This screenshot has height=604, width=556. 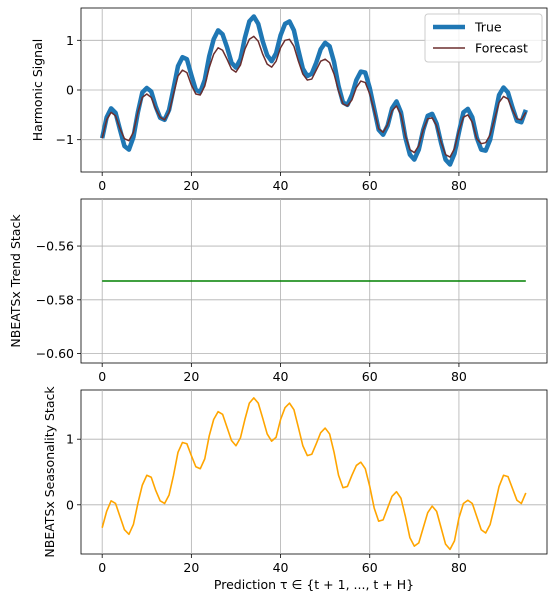 What do you see at coordinates (55, 299) in the screenshot?
I see `y-tick-label: −0.58` at bounding box center [55, 299].